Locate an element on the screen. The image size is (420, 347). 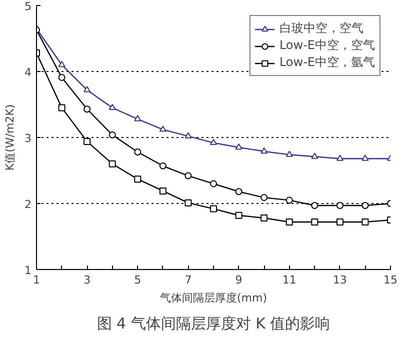
y-tick-label: 1 is located at coordinates (28, 270).